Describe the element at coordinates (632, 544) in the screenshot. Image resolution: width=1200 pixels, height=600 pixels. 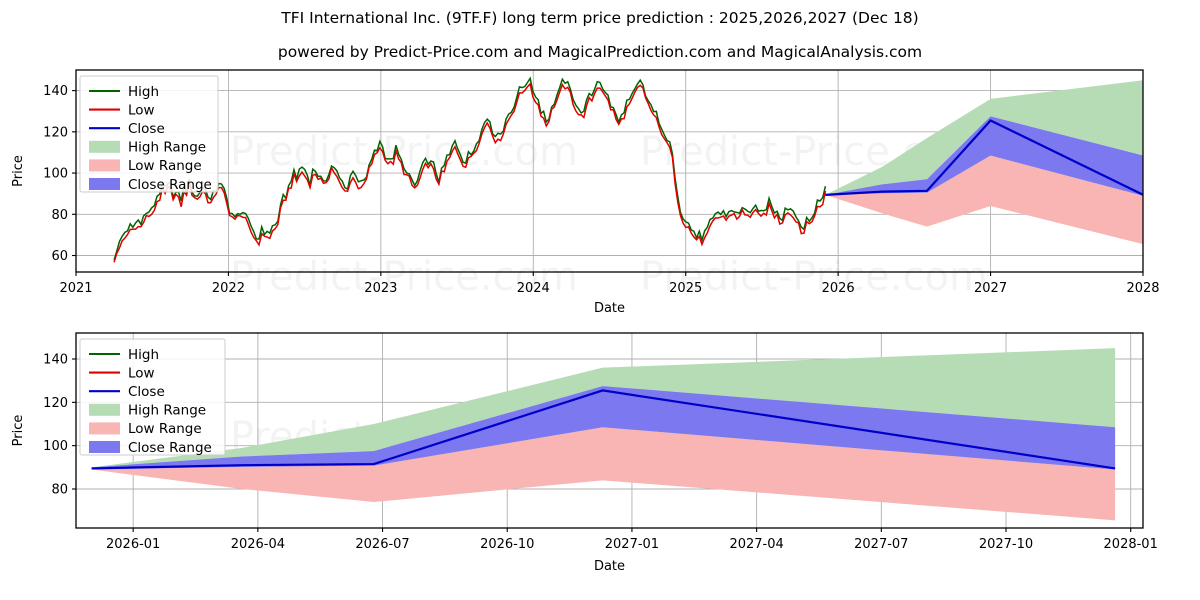
I see `x-tick-label: 2027-01` at that location.